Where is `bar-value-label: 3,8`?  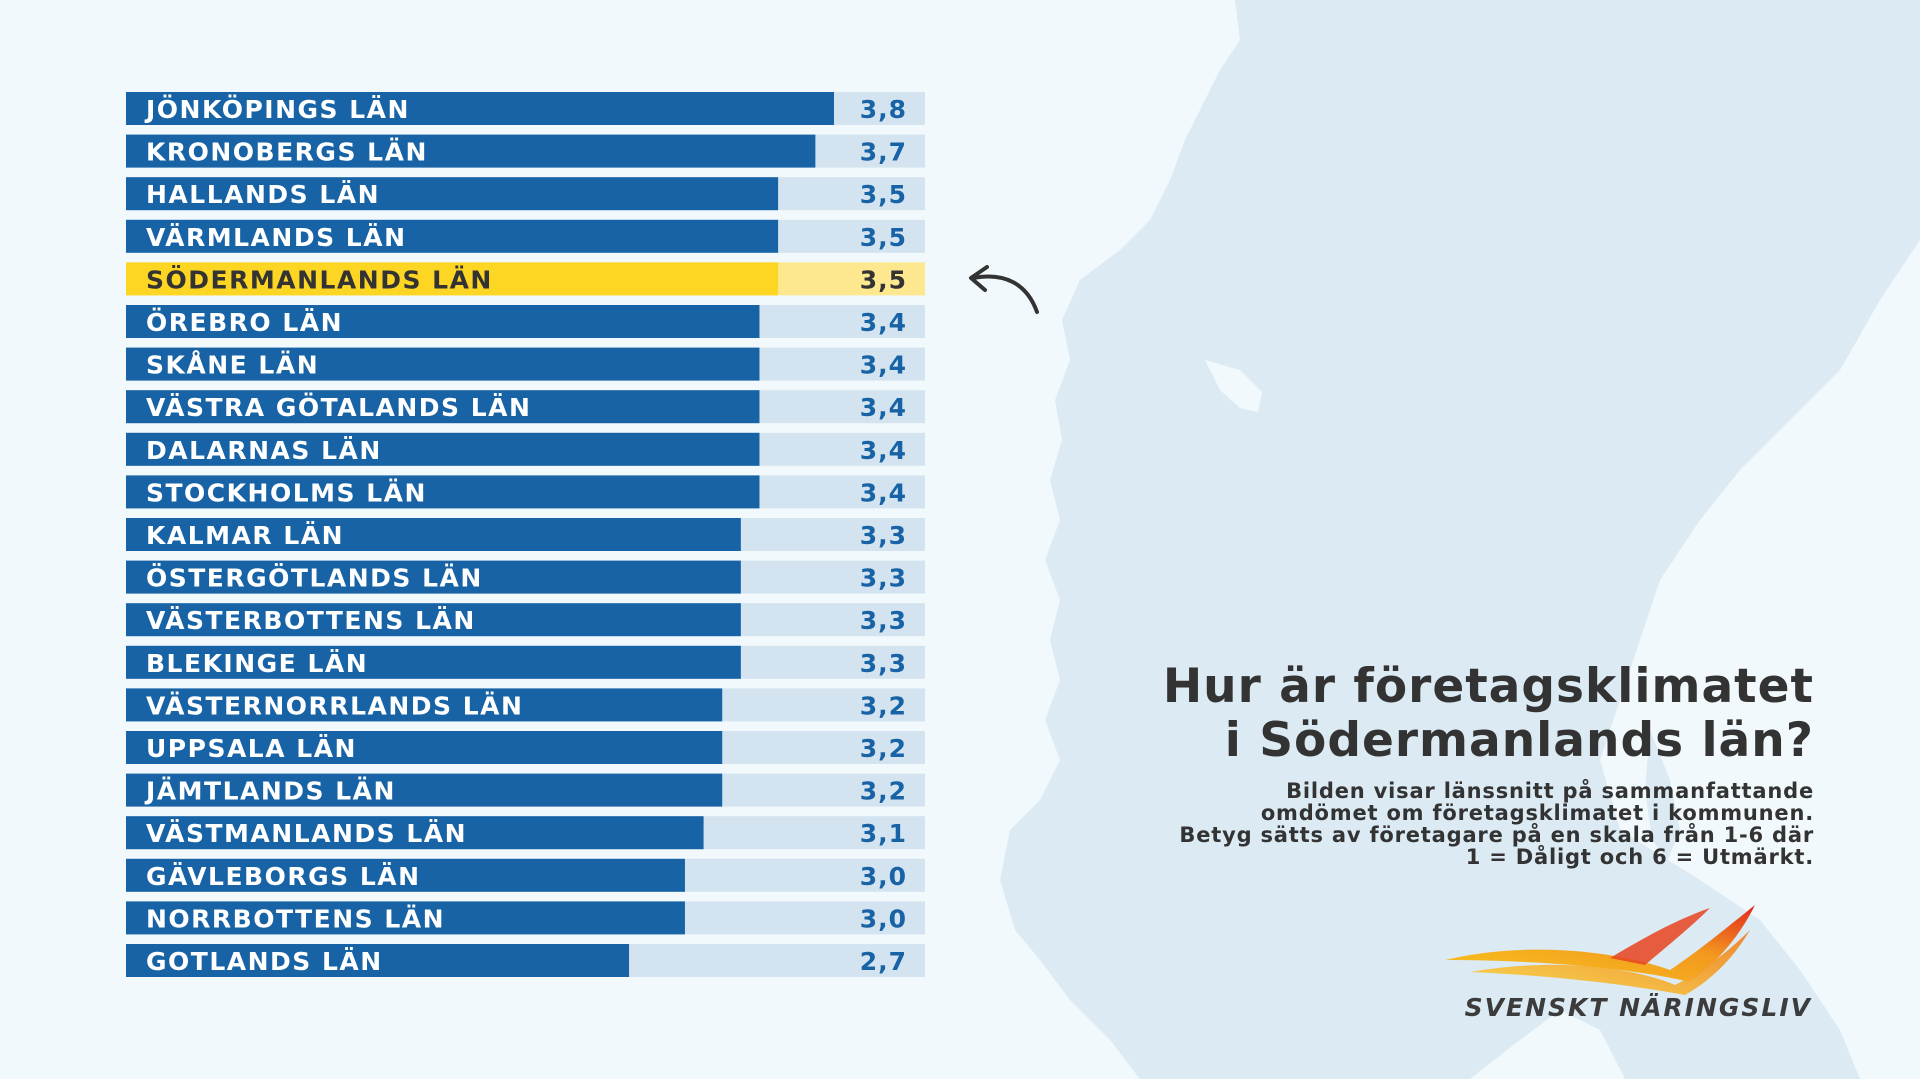 bar-value-label: 3,8 is located at coordinates (883, 109).